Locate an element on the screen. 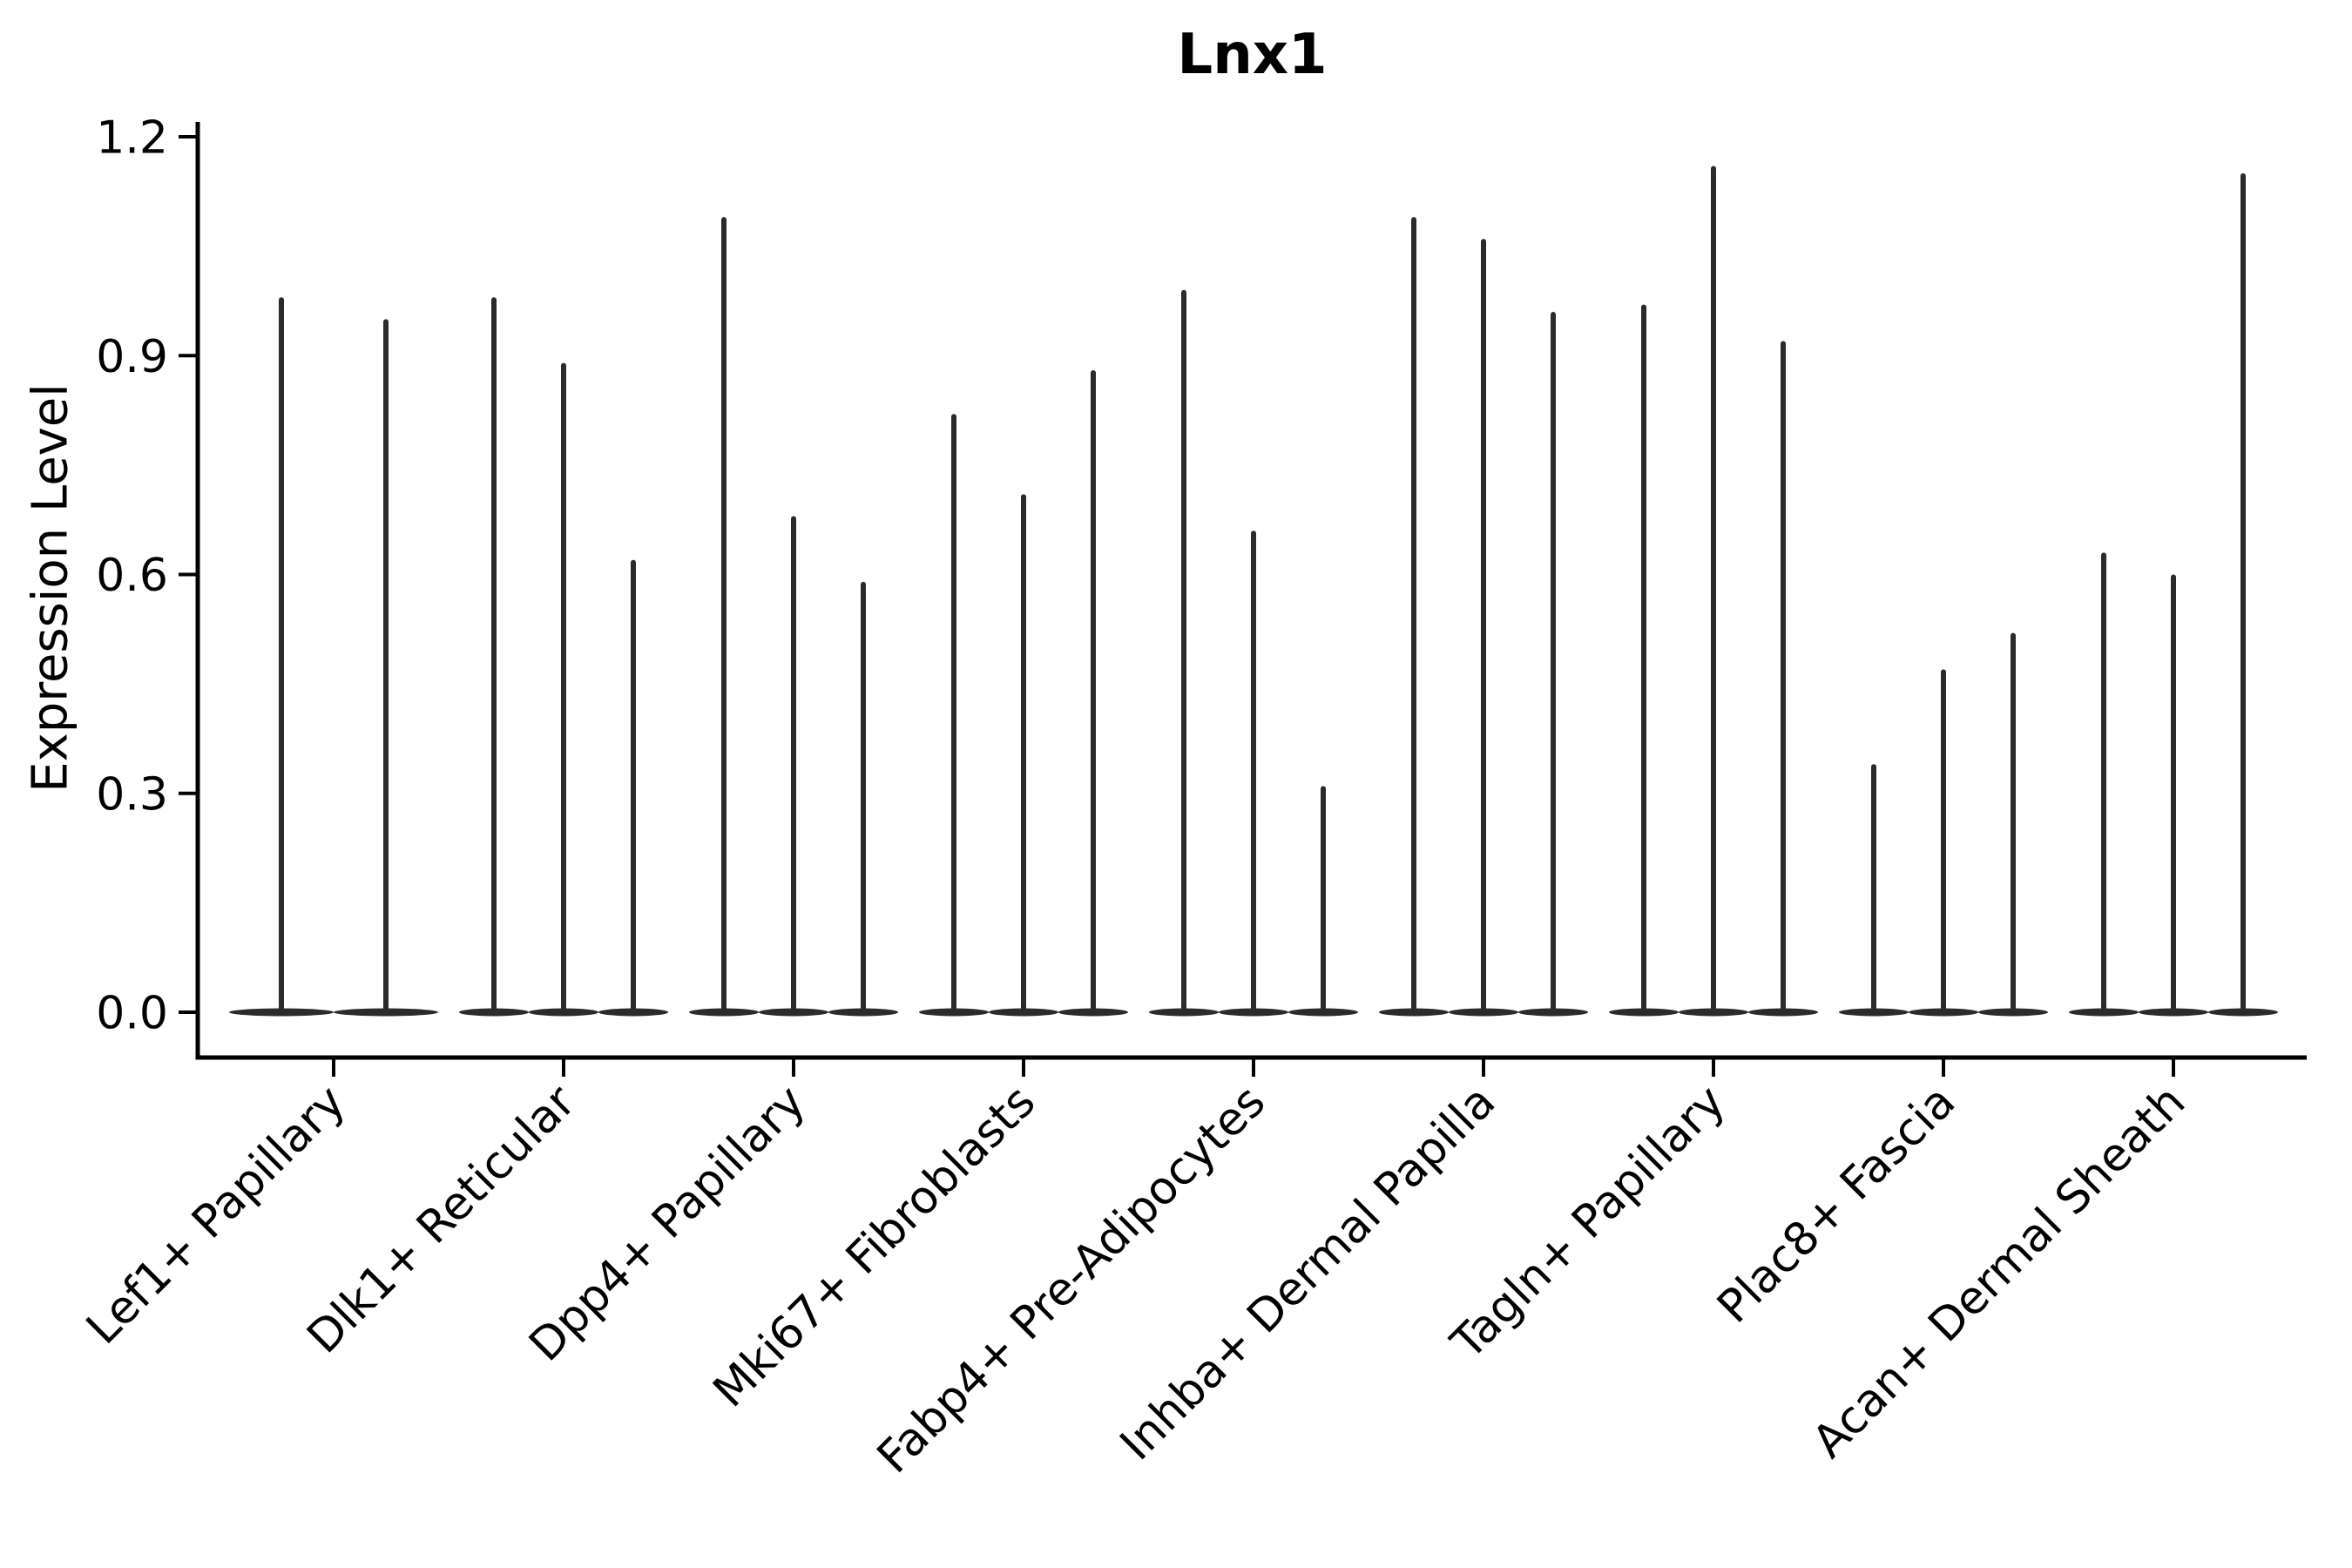  y-tick-label: 0.3 is located at coordinates (132, 795).